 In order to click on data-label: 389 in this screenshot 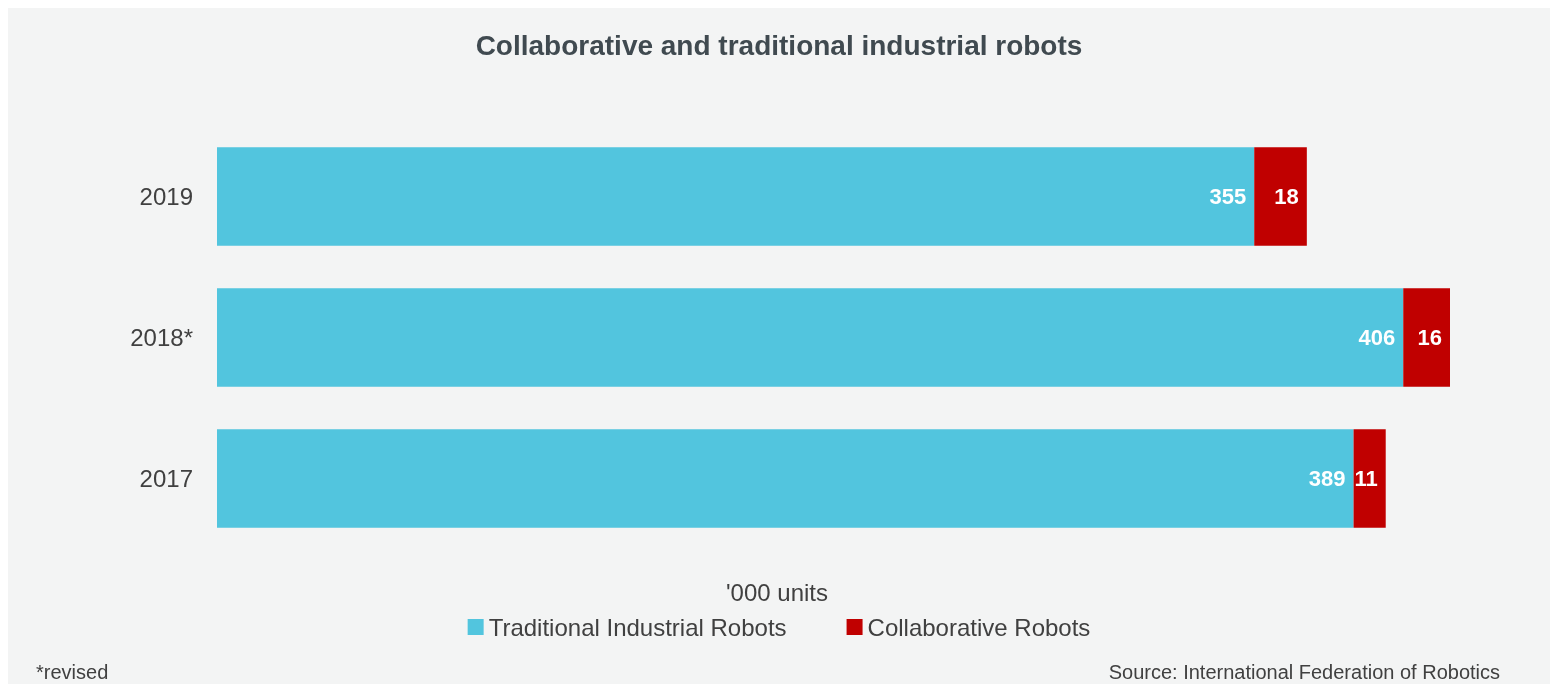, I will do `click(1327, 478)`.